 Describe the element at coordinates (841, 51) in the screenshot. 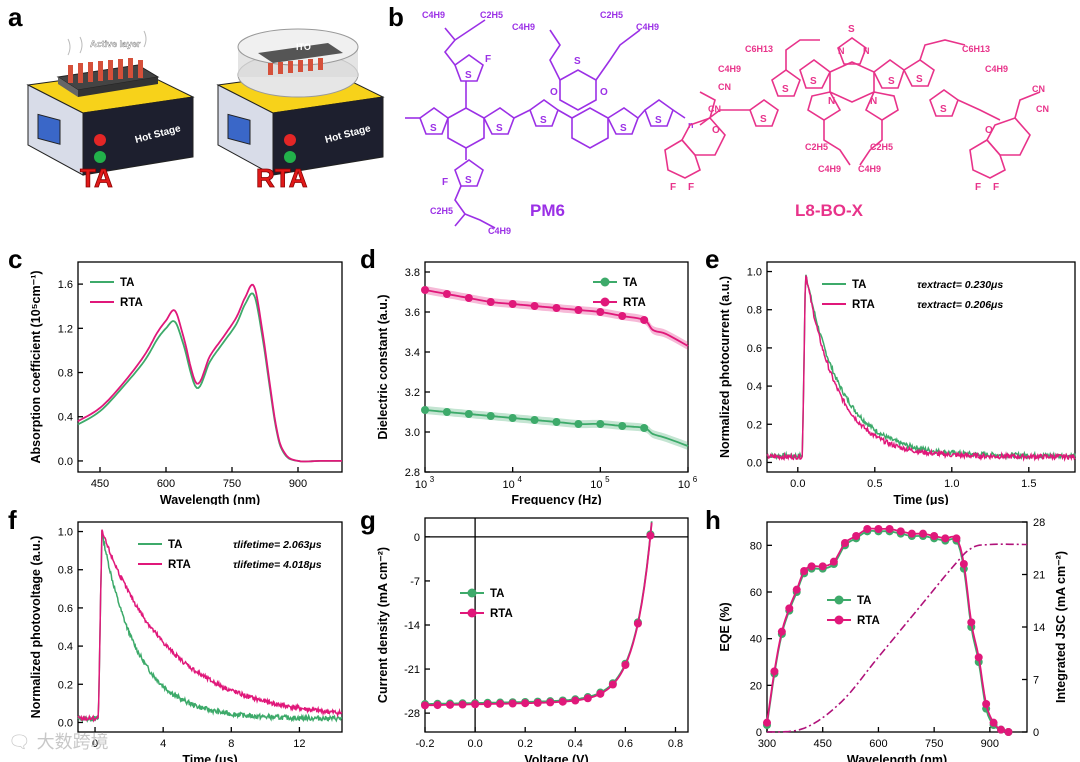

I see `l8-n-1: N` at that location.